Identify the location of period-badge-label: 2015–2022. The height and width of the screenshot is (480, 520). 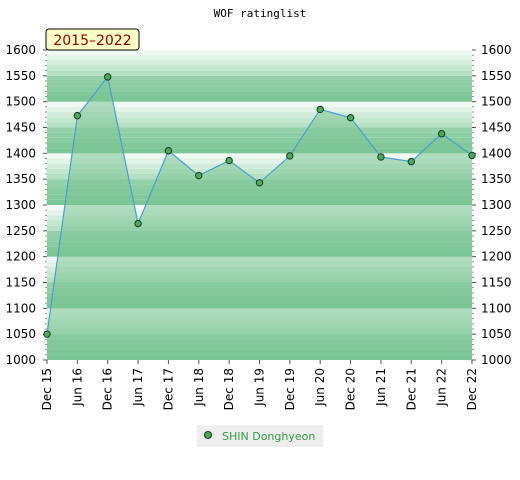
(92, 41).